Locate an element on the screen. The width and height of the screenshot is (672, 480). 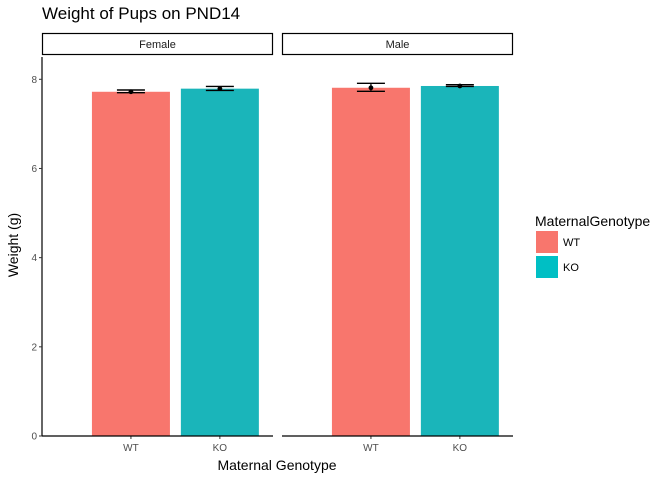
bar-female-ko is located at coordinates (219, 262).